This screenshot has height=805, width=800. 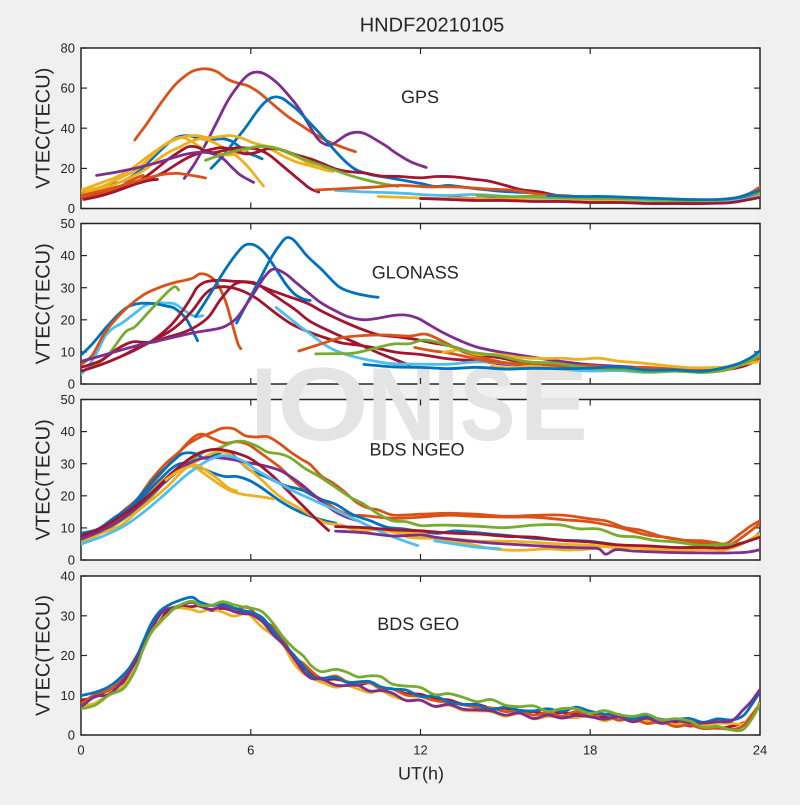 I want to click on svg-text: 6, so click(x=250, y=750).